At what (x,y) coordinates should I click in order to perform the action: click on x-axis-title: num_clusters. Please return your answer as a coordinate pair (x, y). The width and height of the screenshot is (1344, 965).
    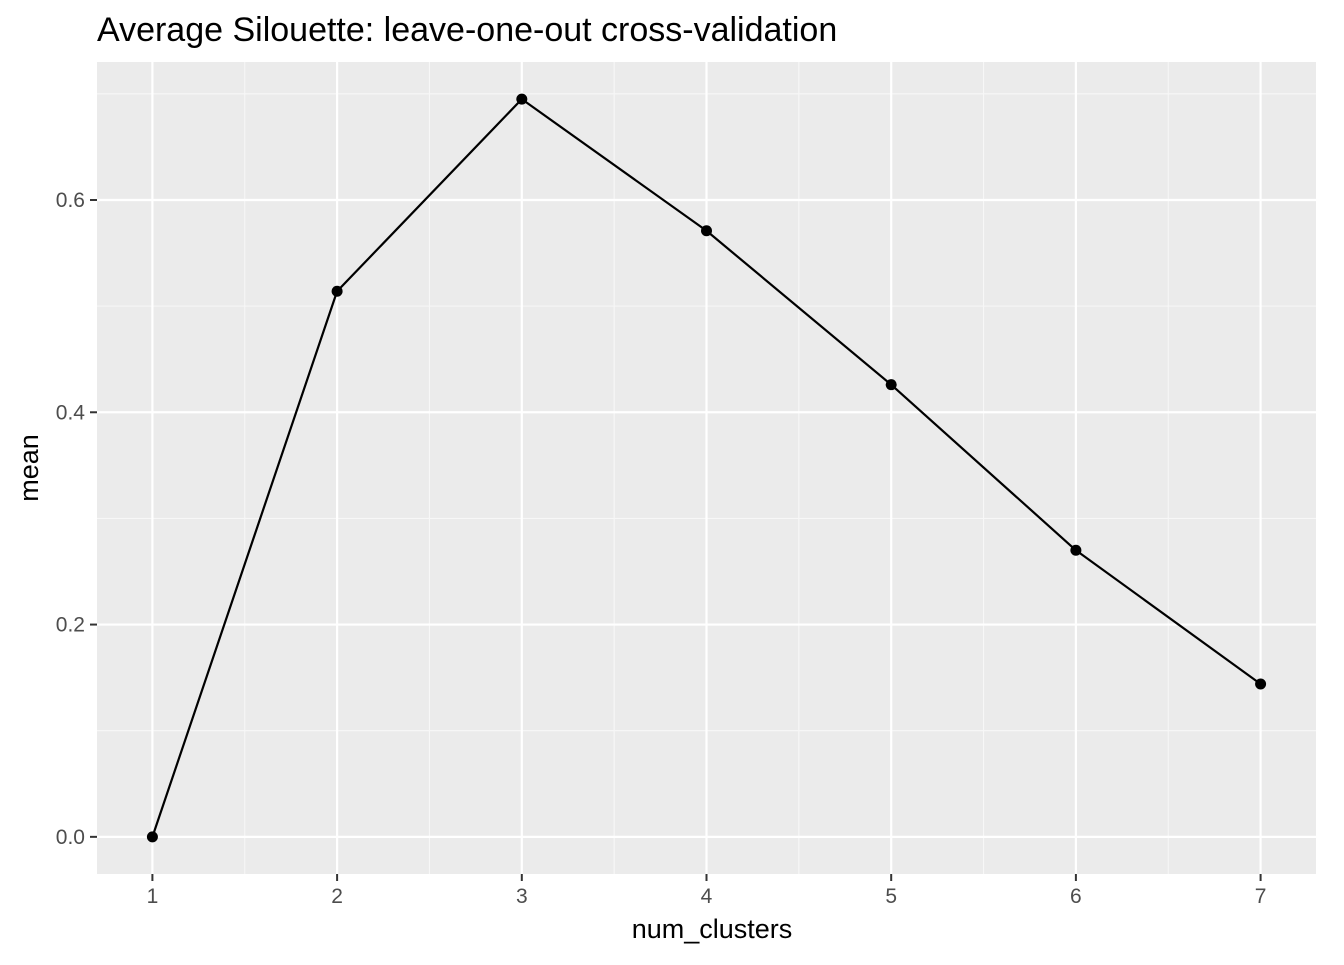
    Looking at the image, I should click on (712, 929).